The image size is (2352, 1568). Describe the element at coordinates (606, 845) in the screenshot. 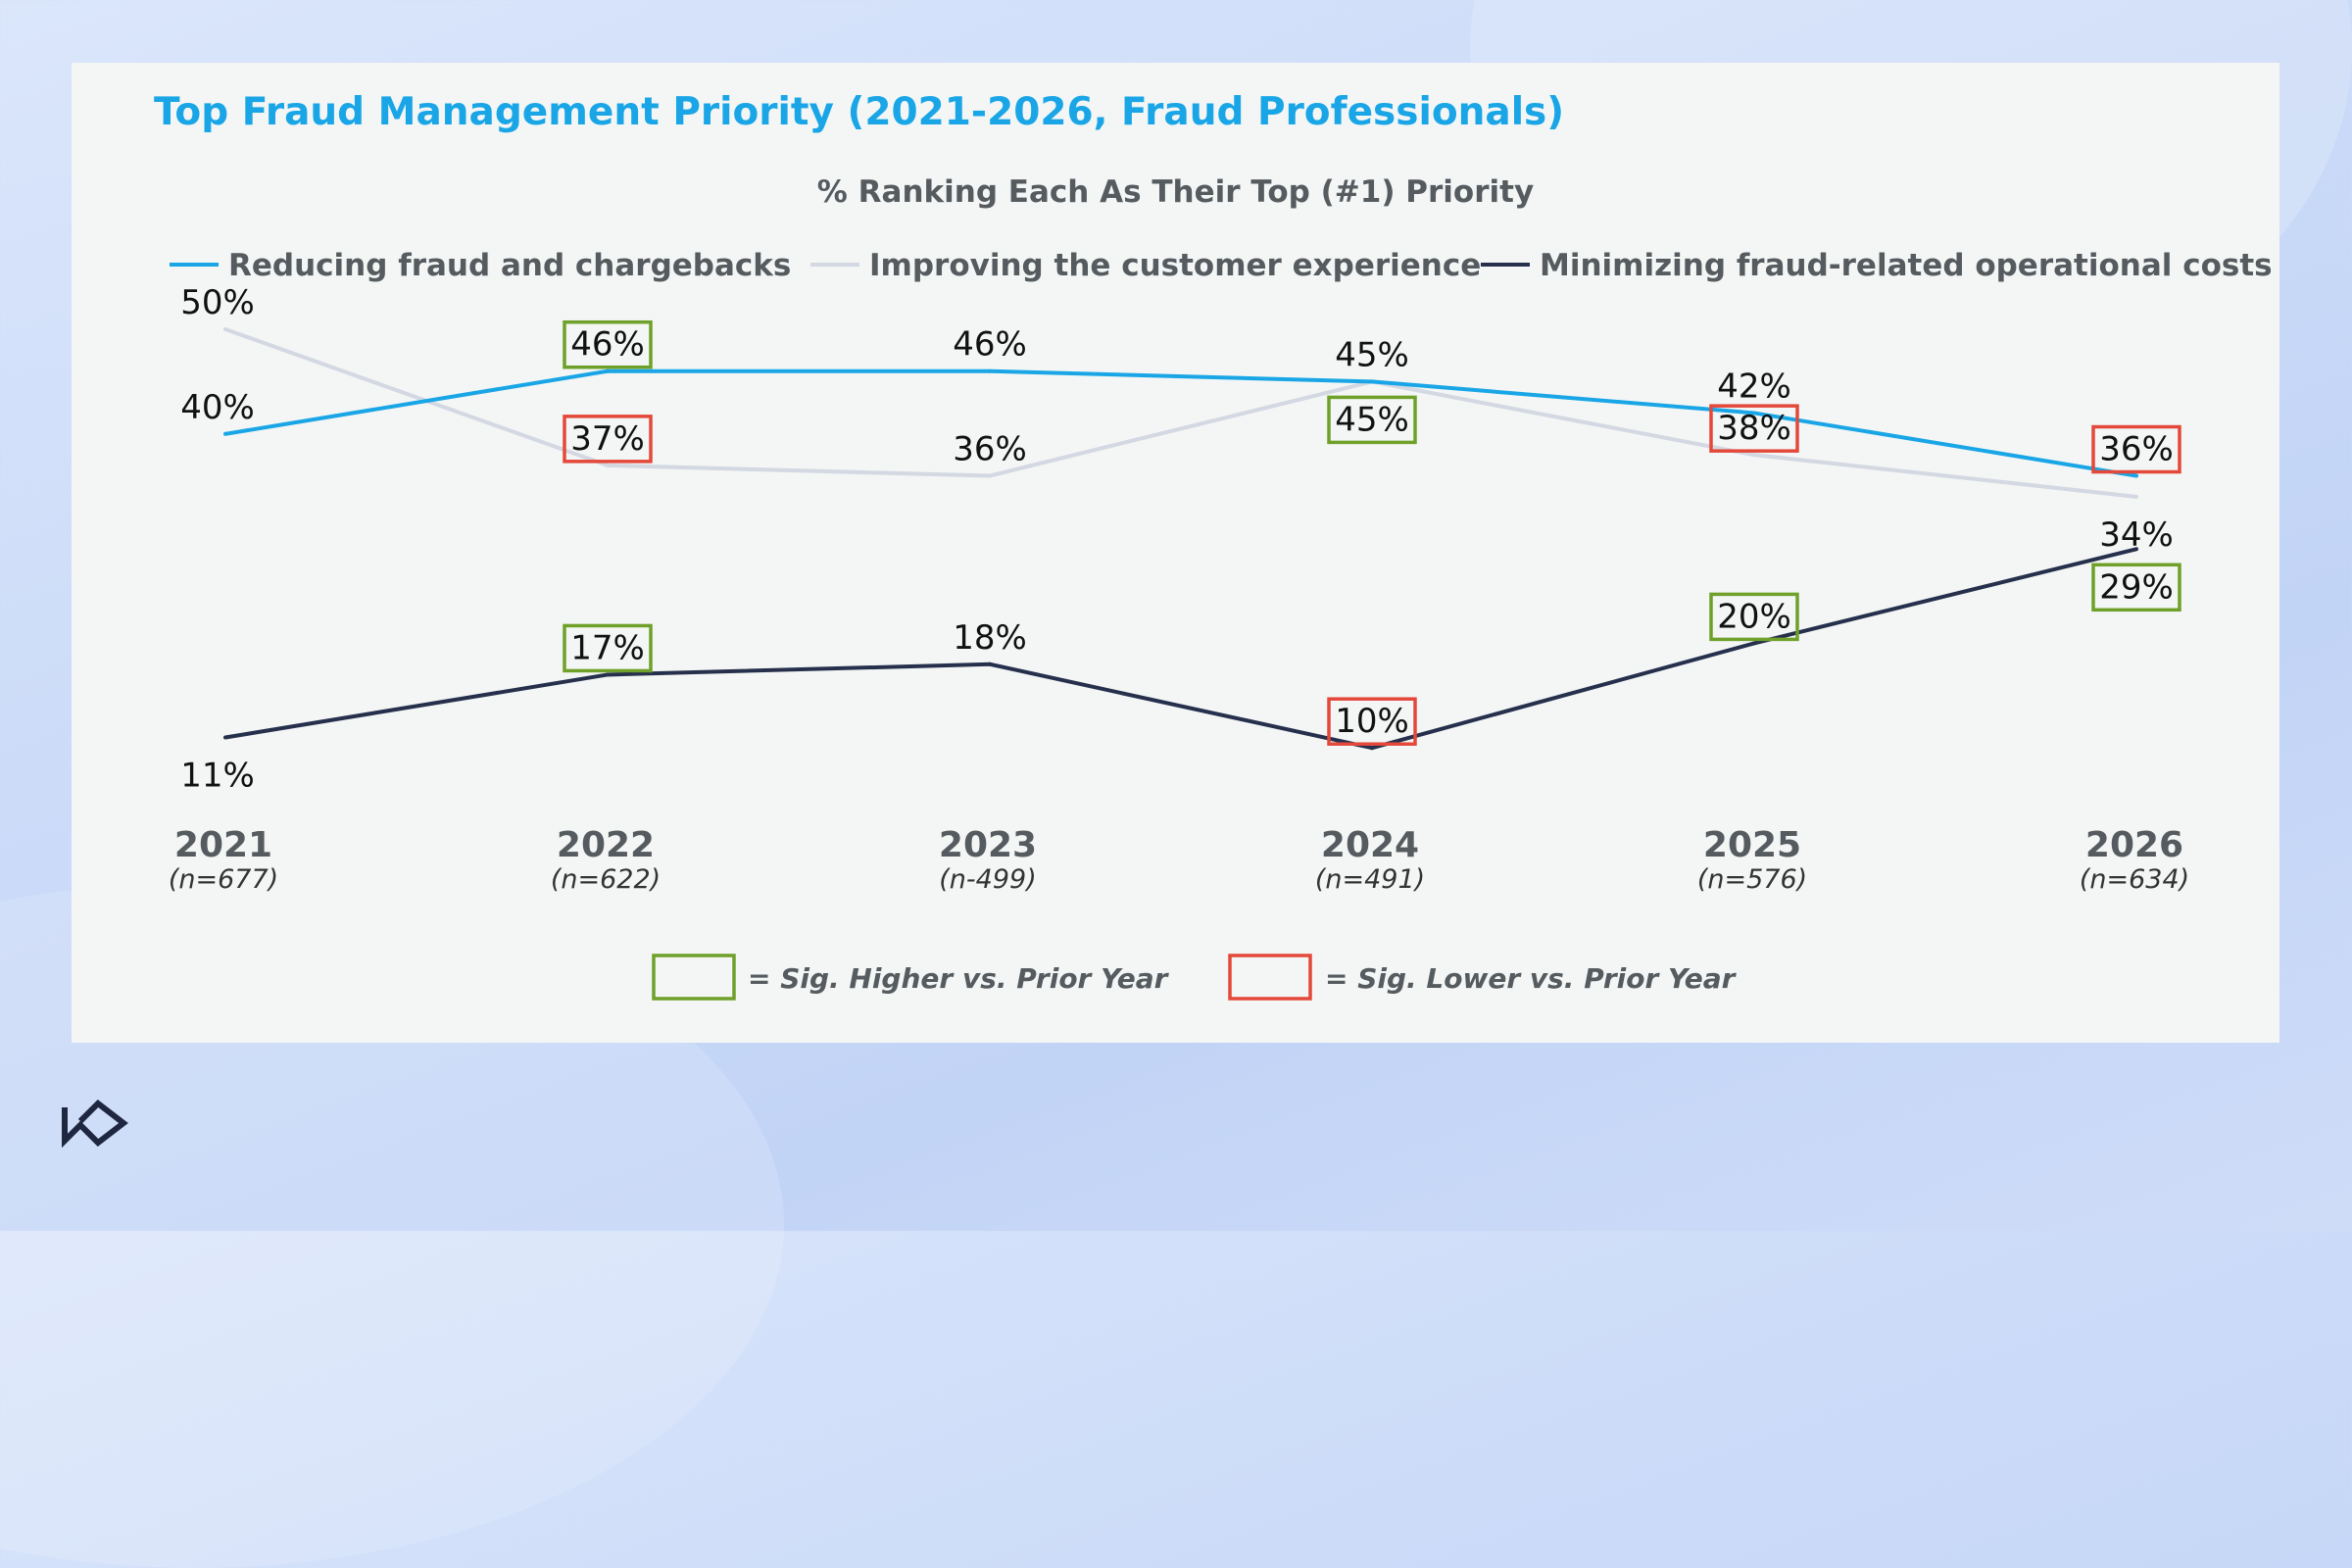

I see `x-tick-label: 2022` at that location.